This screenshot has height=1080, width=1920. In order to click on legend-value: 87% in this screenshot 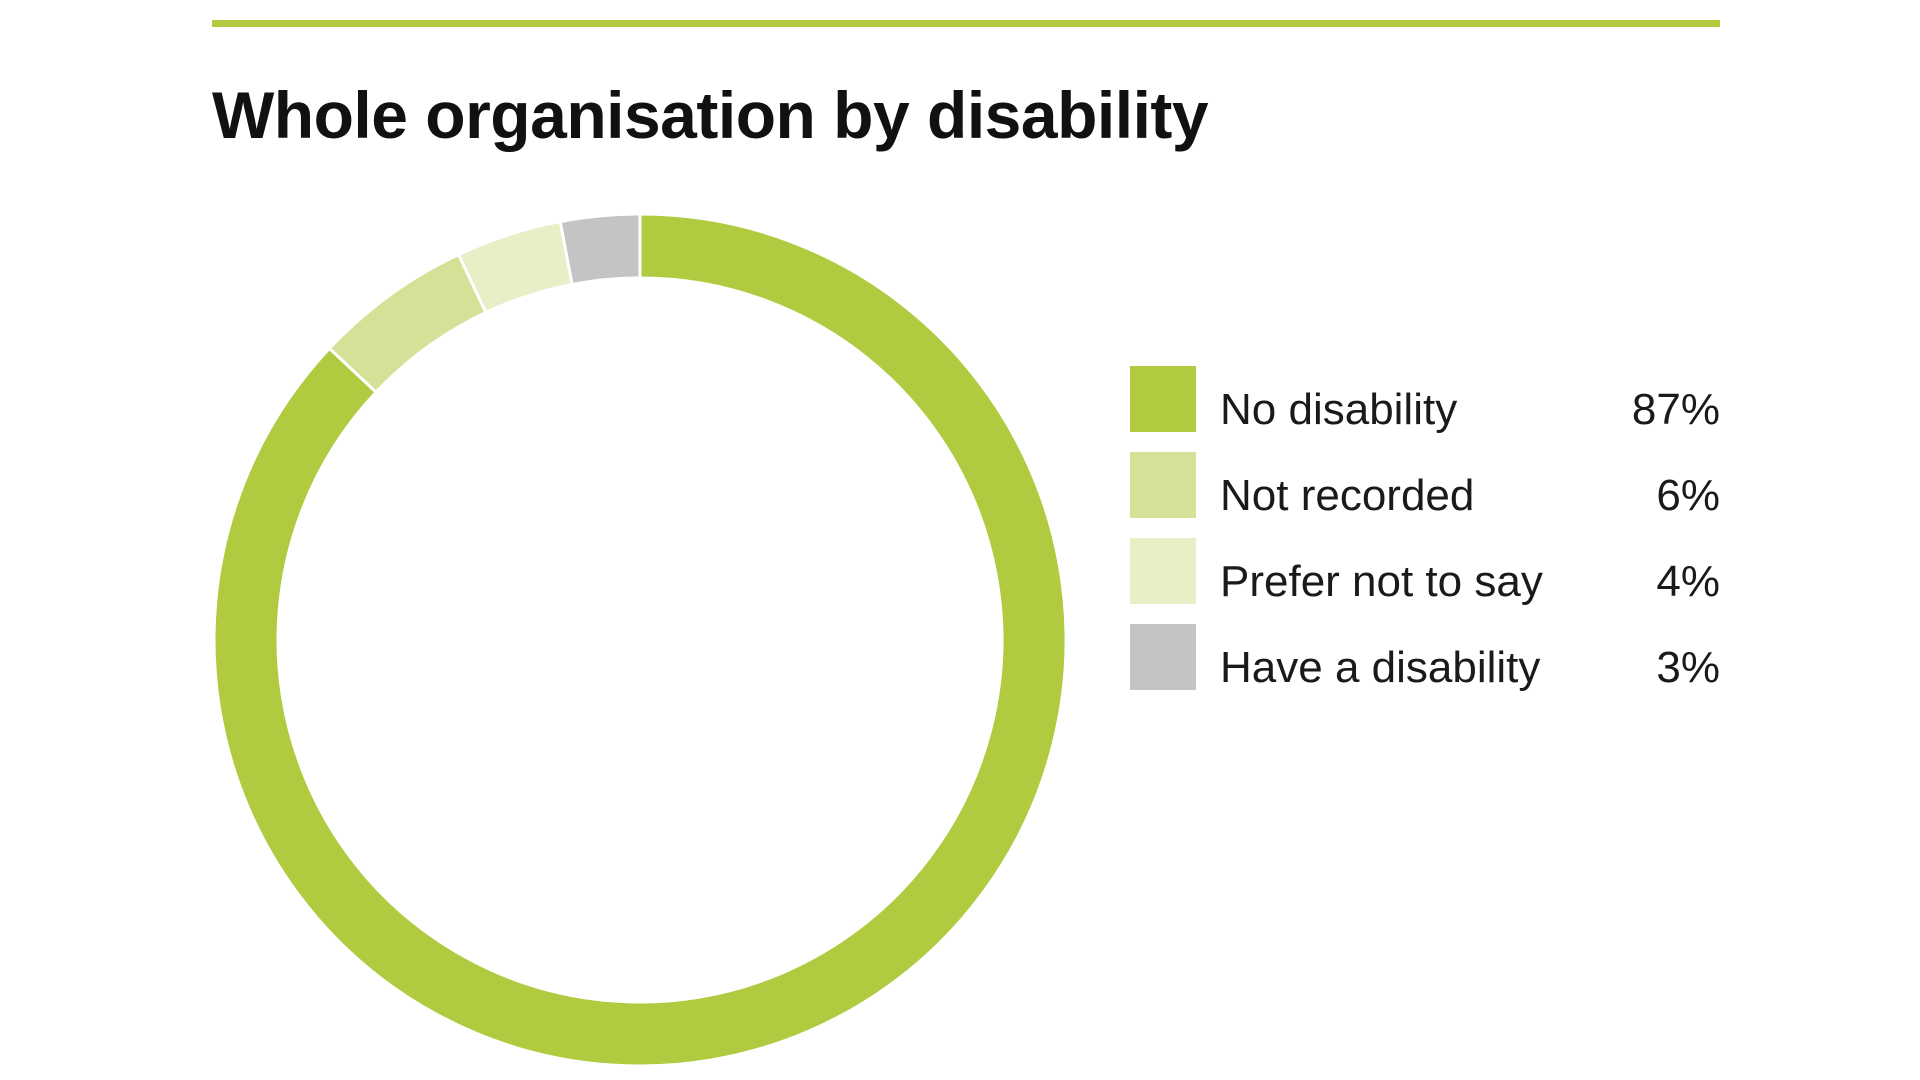, I will do `click(1675, 409)`.